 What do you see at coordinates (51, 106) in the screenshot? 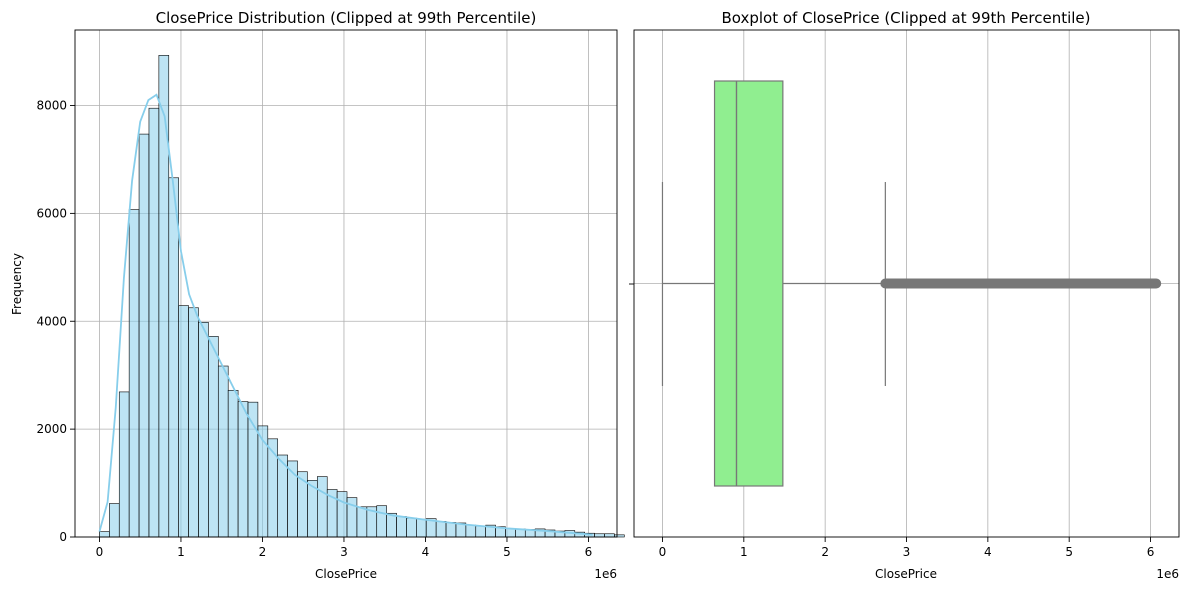
I see `histogram-y-tick-label: 8000` at bounding box center [51, 106].